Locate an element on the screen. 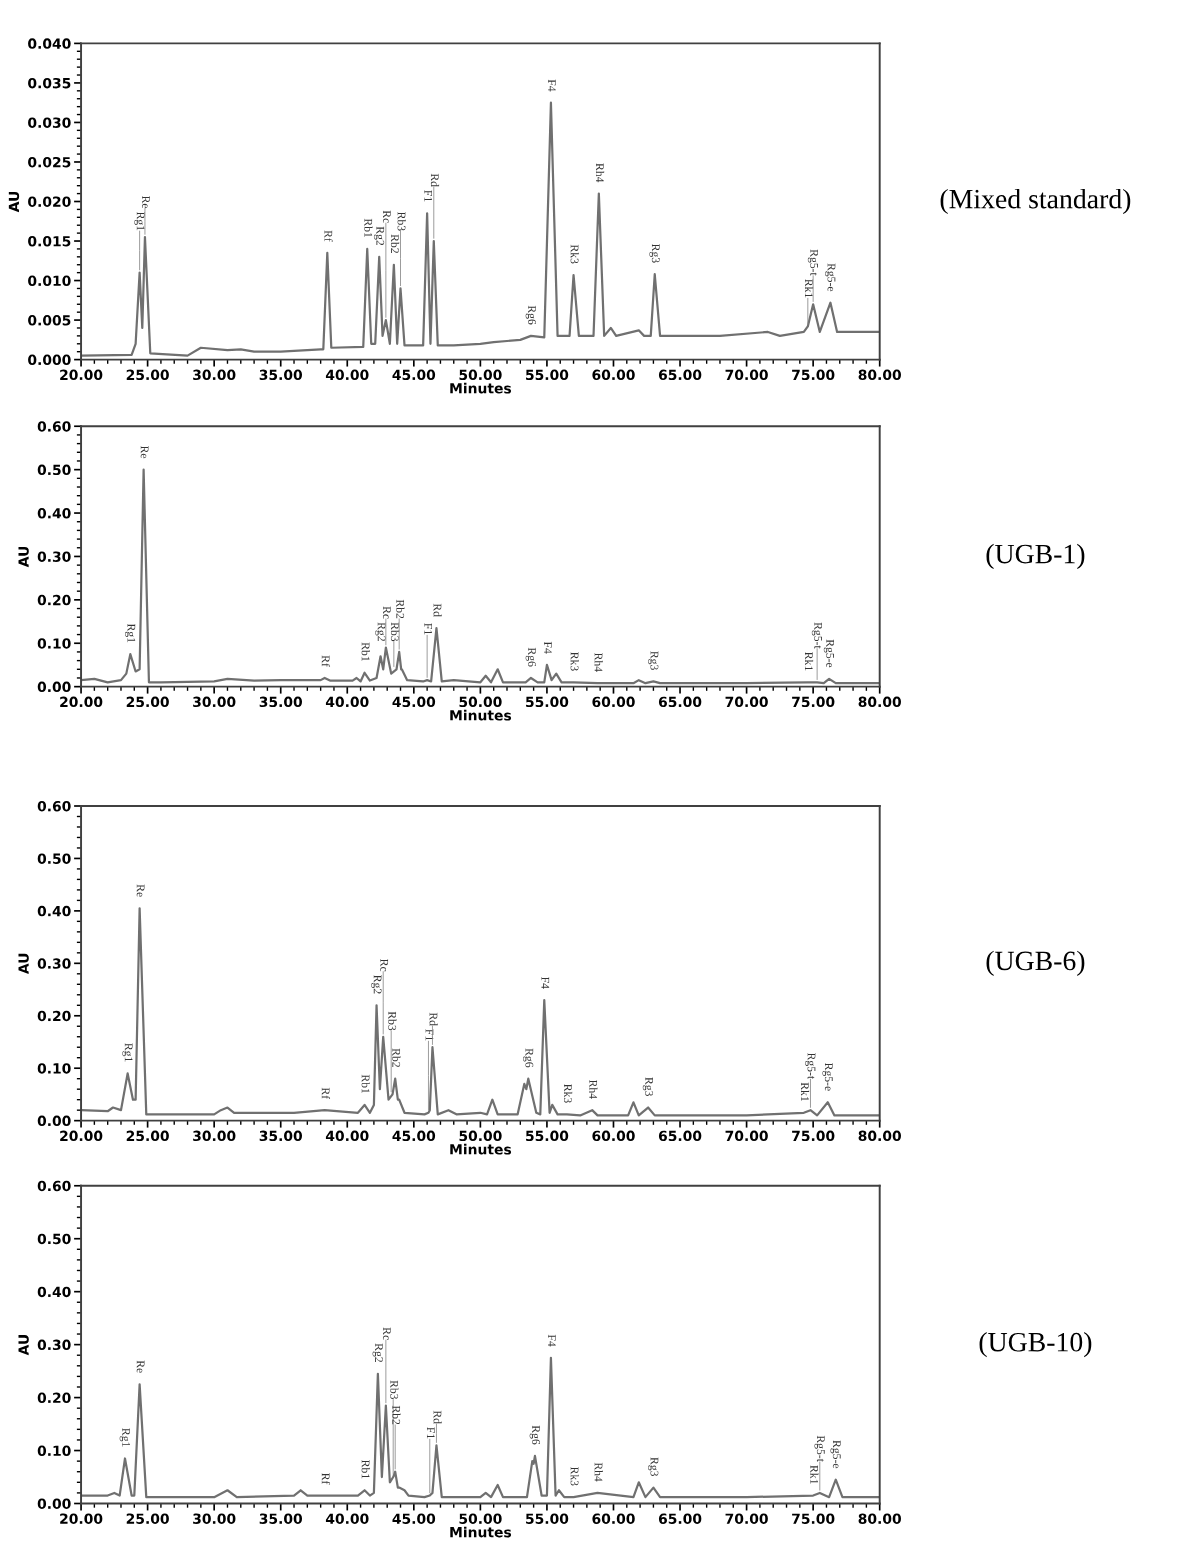 This screenshot has height=1550, width=1192. text: (UGB-6) is located at coordinates (1035, 963).